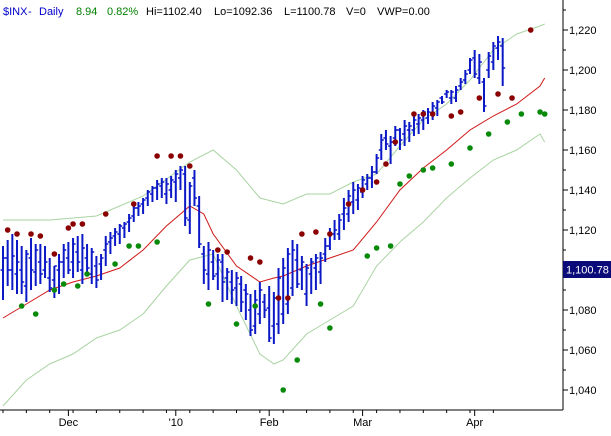 Image resolution: width=611 pixels, height=436 pixels. Describe the element at coordinates (583, 351) in the screenshot. I see `y-tick-label: 1,060` at that location.